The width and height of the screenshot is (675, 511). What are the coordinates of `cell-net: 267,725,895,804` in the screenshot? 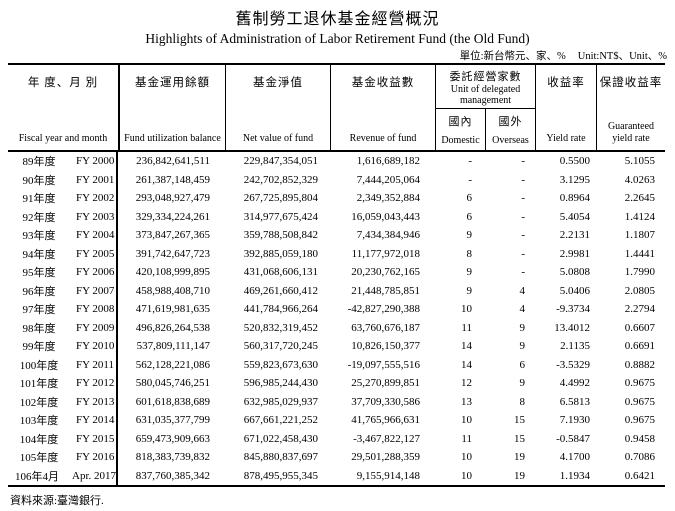 It's located at (280, 198).